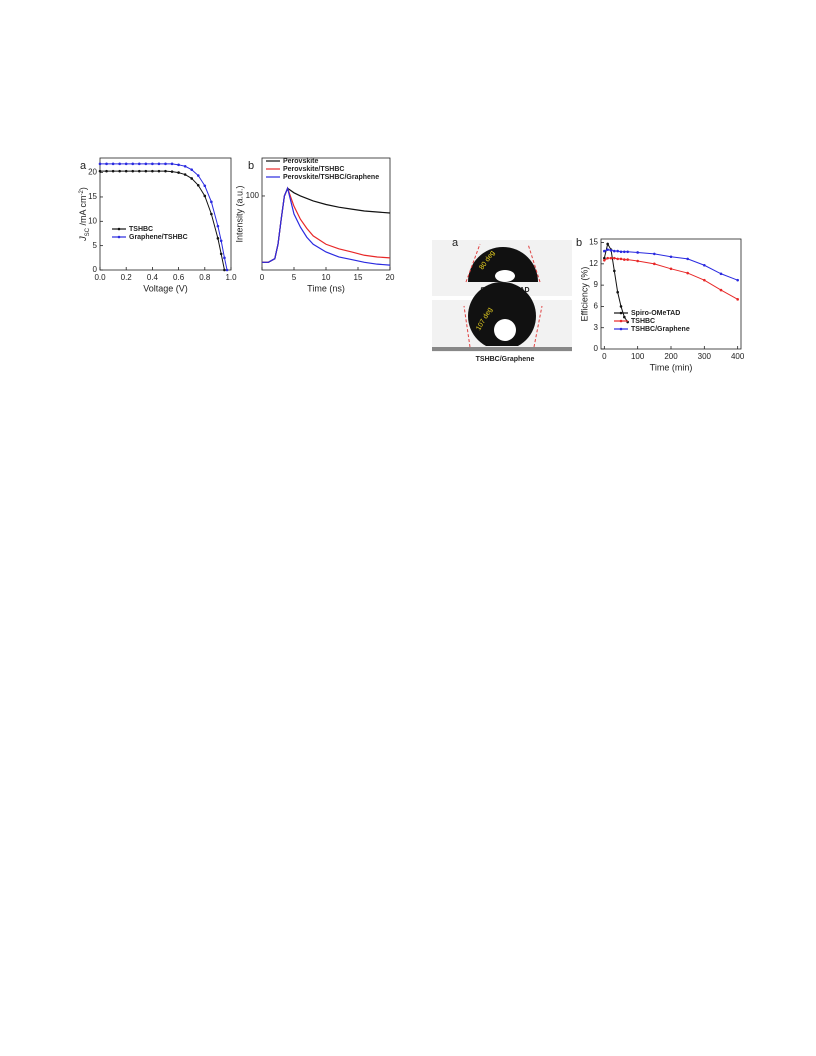 This screenshot has height=1056, width=816. I want to click on x-tick-label: 20, so click(390, 277).